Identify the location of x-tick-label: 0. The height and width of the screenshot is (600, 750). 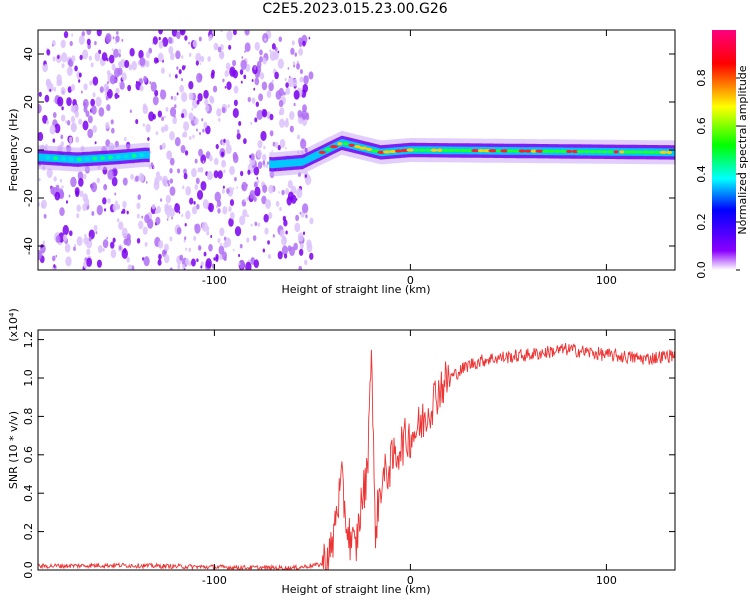
(410, 280).